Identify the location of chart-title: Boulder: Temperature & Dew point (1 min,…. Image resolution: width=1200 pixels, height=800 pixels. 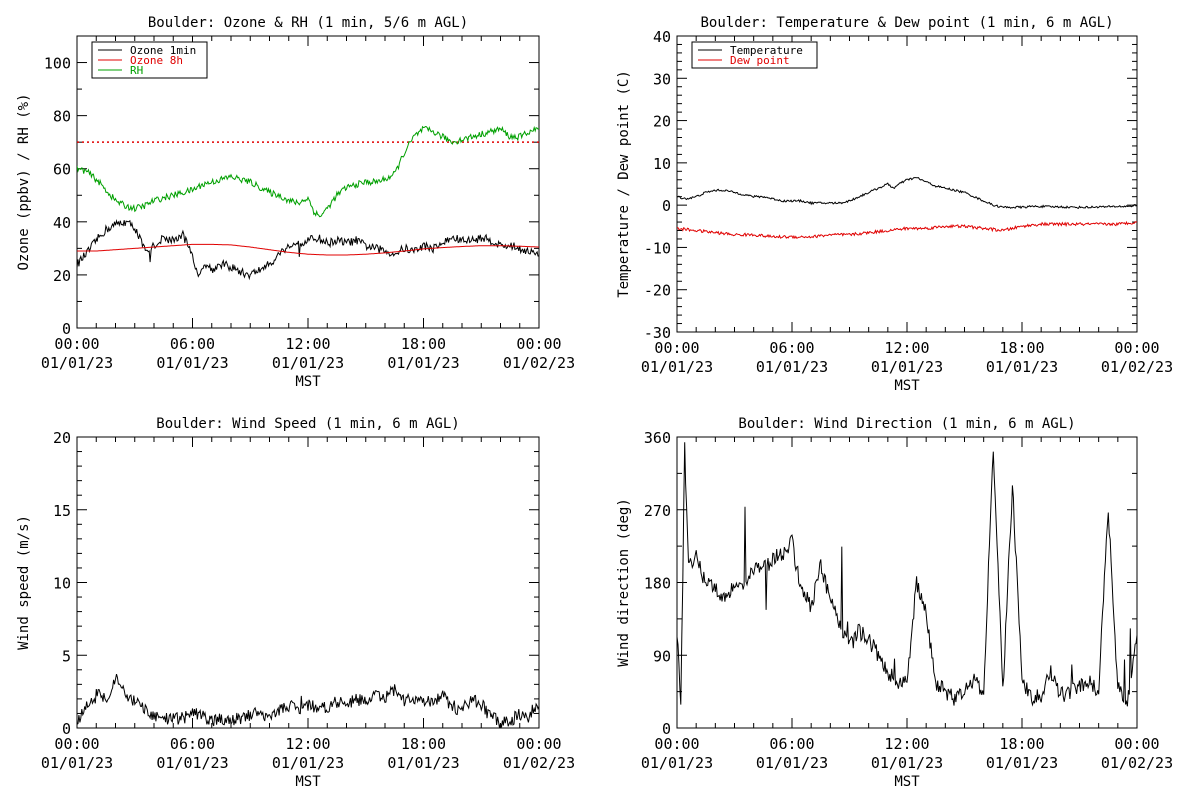
(906, 23).